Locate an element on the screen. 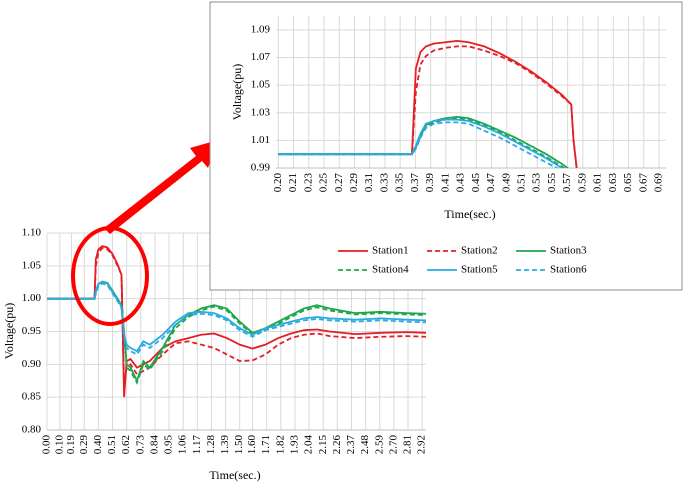 The image size is (685, 484). x-tick-label: 0.69 is located at coordinates (659, 183).